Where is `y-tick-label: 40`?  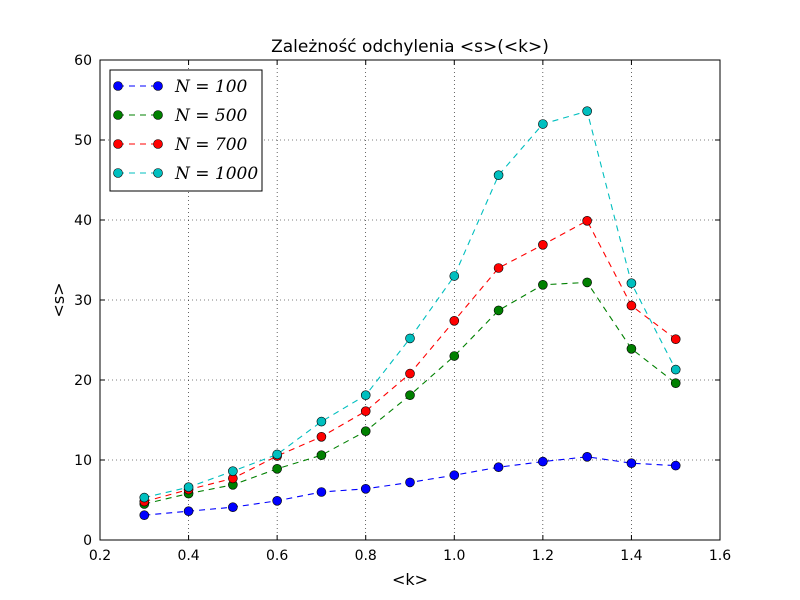 y-tick-label: 40 is located at coordinates (83, 221).